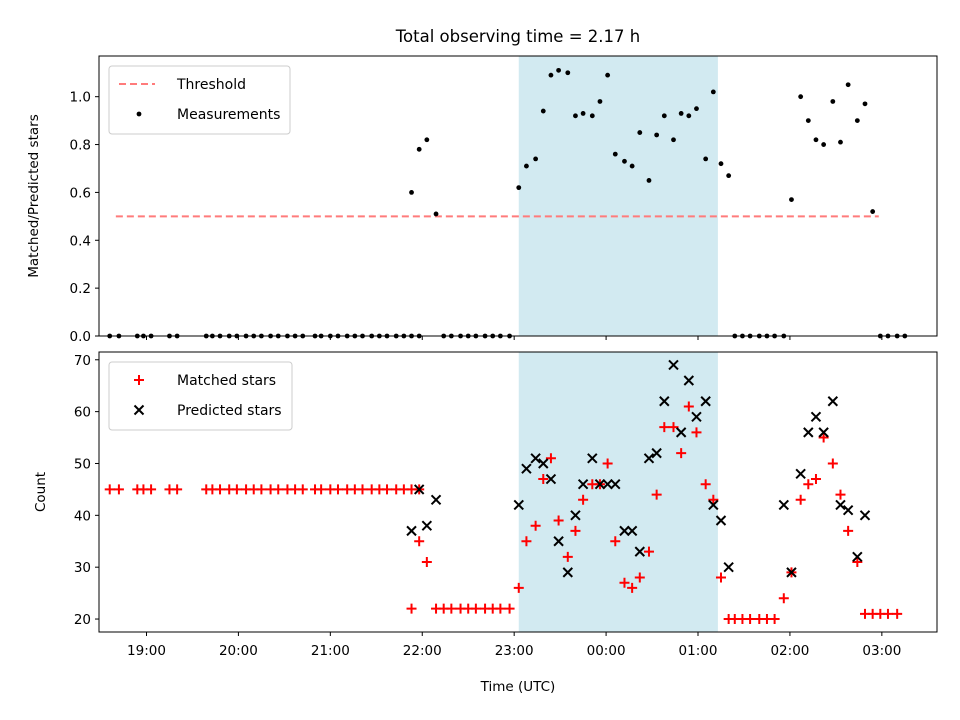  I want to click on legend-label: Matched stars, so click(226, 381).